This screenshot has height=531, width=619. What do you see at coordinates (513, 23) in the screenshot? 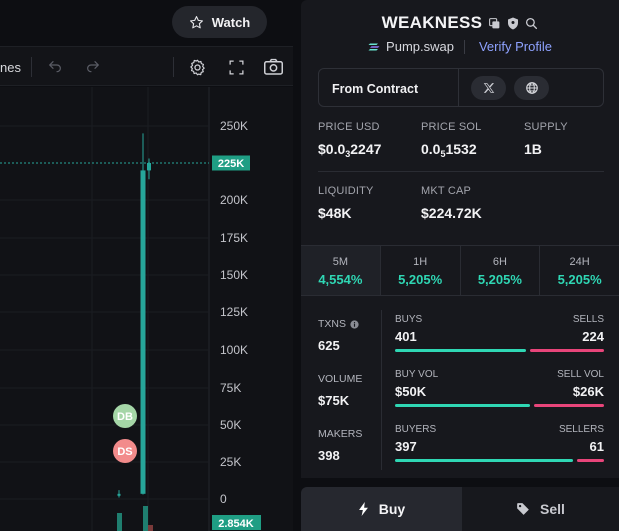
I see `shield-icon` at bounding box center [513, 23].